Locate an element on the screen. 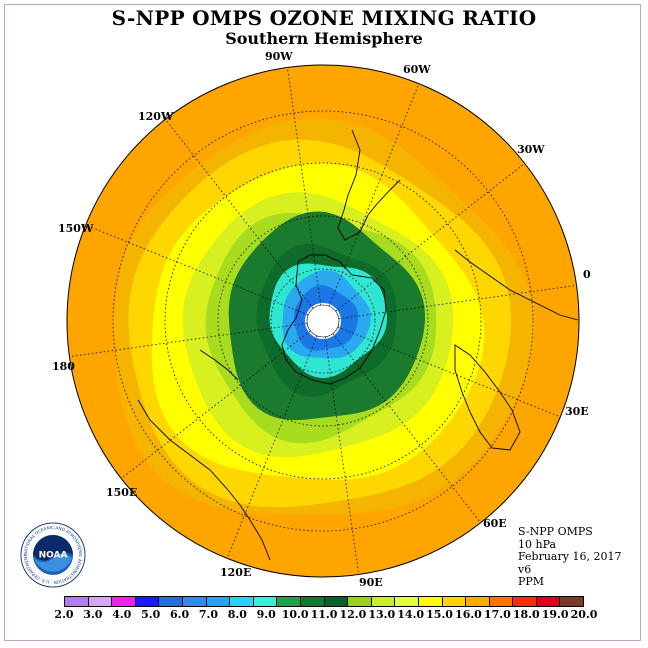  page-title: S-NPP OMPS OZONE MIXING RATIO is located at coordinates (324, 18).